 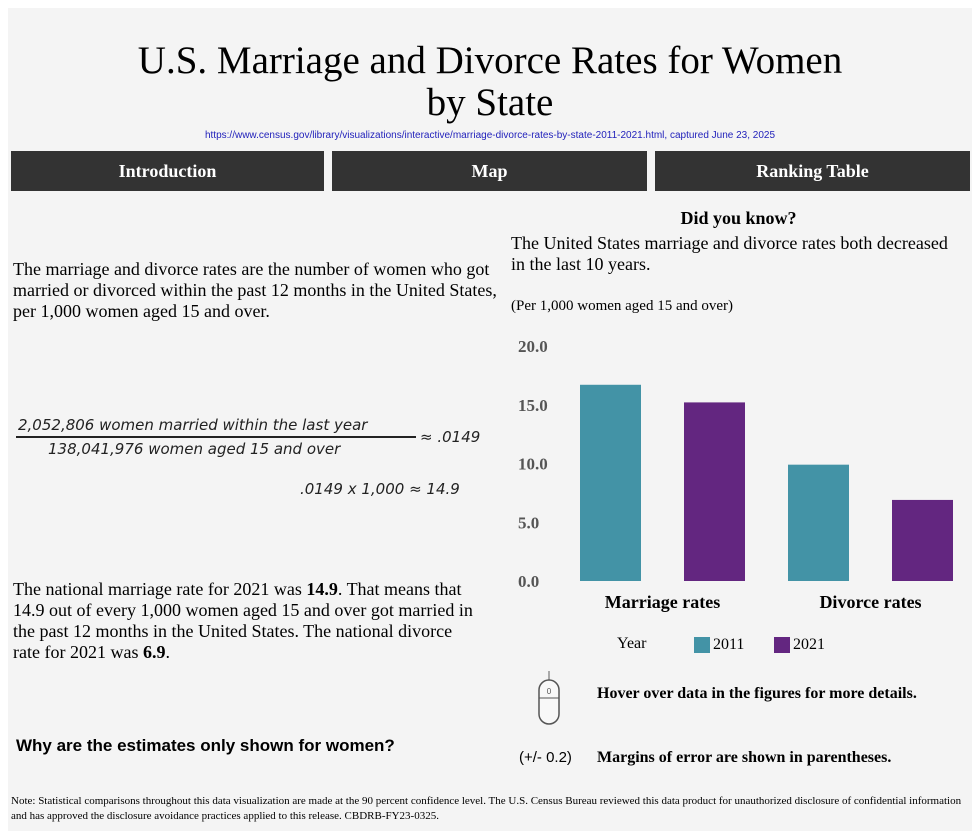 What do you see at coordinates (489, 171) in the screenshot?
I see `tab-map: Map` at bounding box center [489, 171].